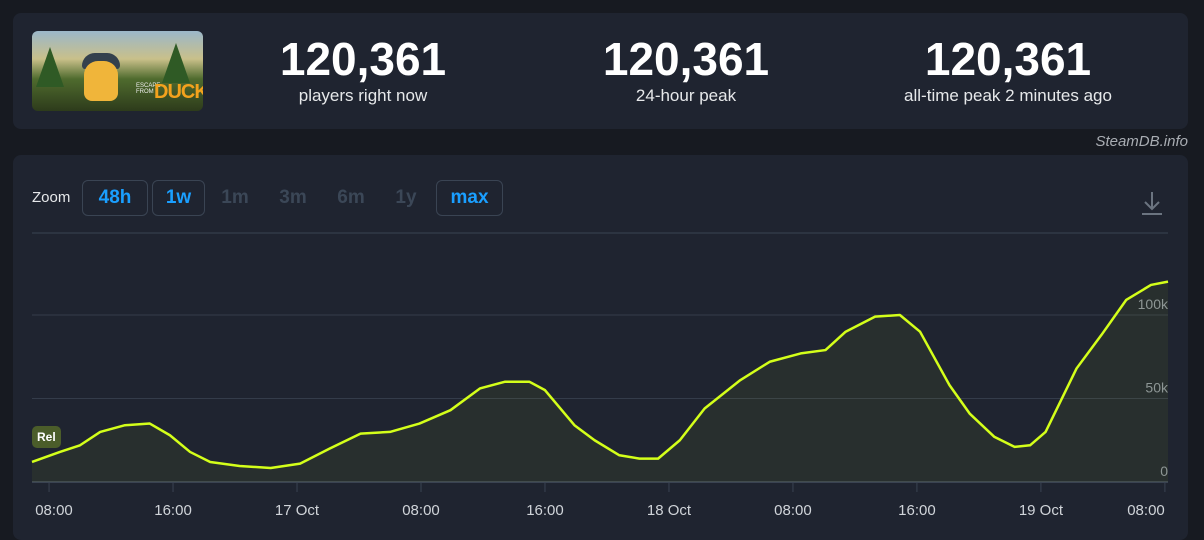 The width and height of the screenshot is (1204, 540). What do you see at coordinates (686, 95) in the screenshot?
I see `stat-label: 24-hour peak` at bounding box center [686, 95].